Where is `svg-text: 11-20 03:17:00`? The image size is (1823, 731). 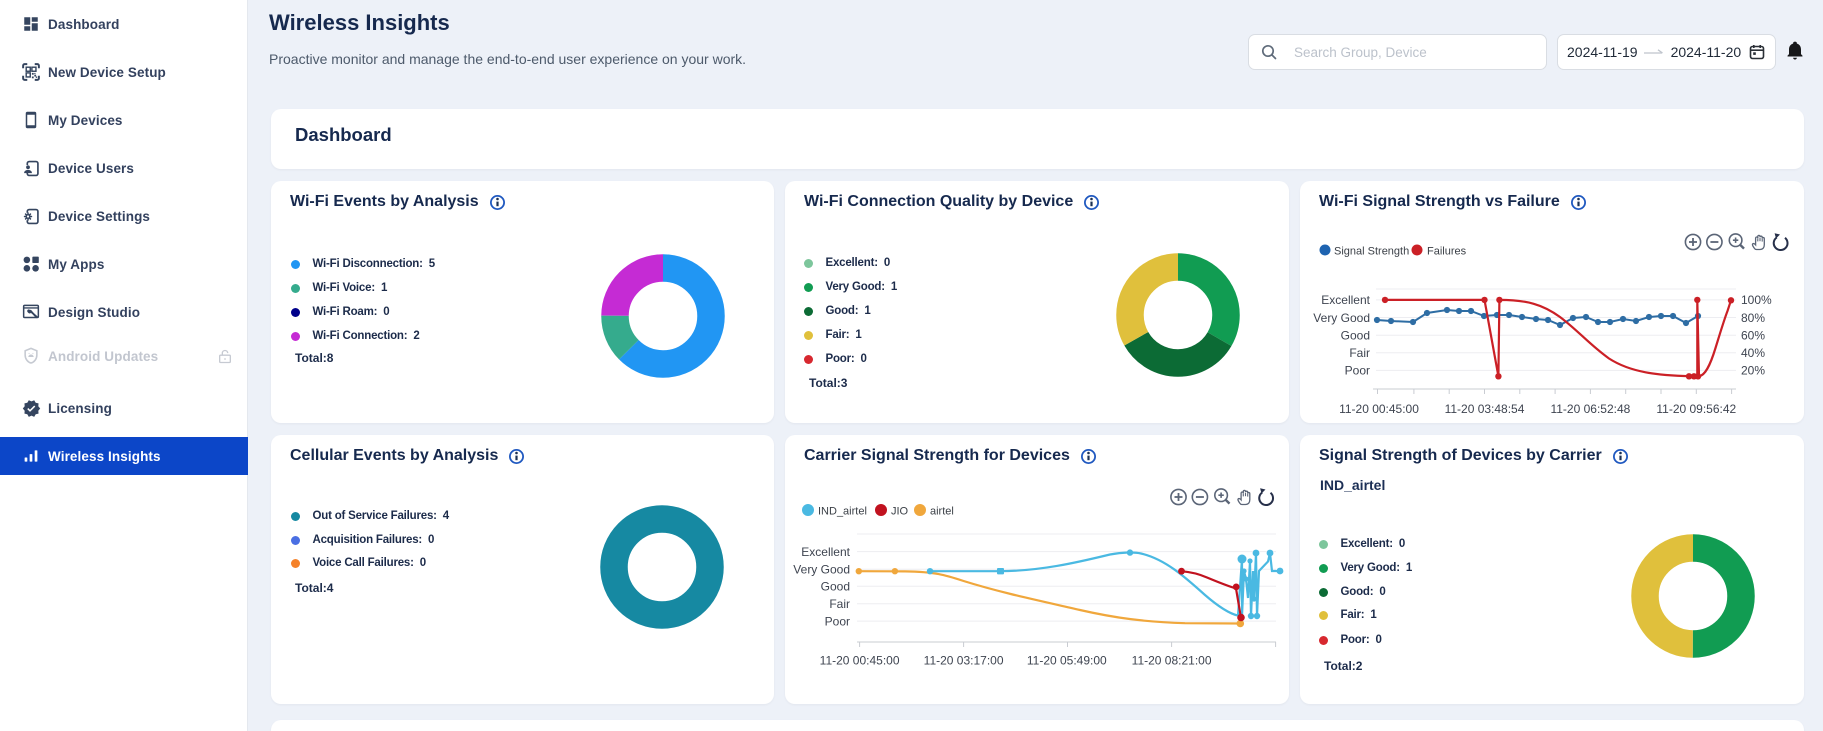 svg-text: 11-20 03:17:00 is located at coordinates (964, 661).